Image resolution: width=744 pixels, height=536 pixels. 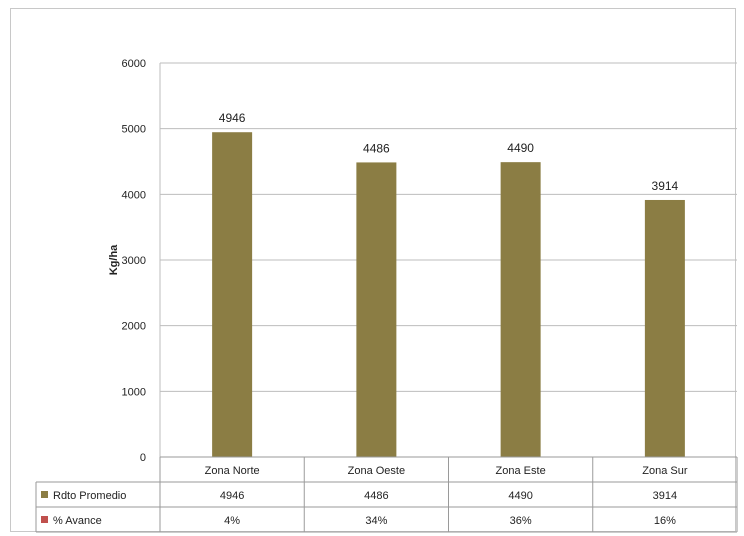 What do you see at coordinates (232, 496) in the screenshot?
I see `table-cell: 4946` at bounding box center [232, 496].